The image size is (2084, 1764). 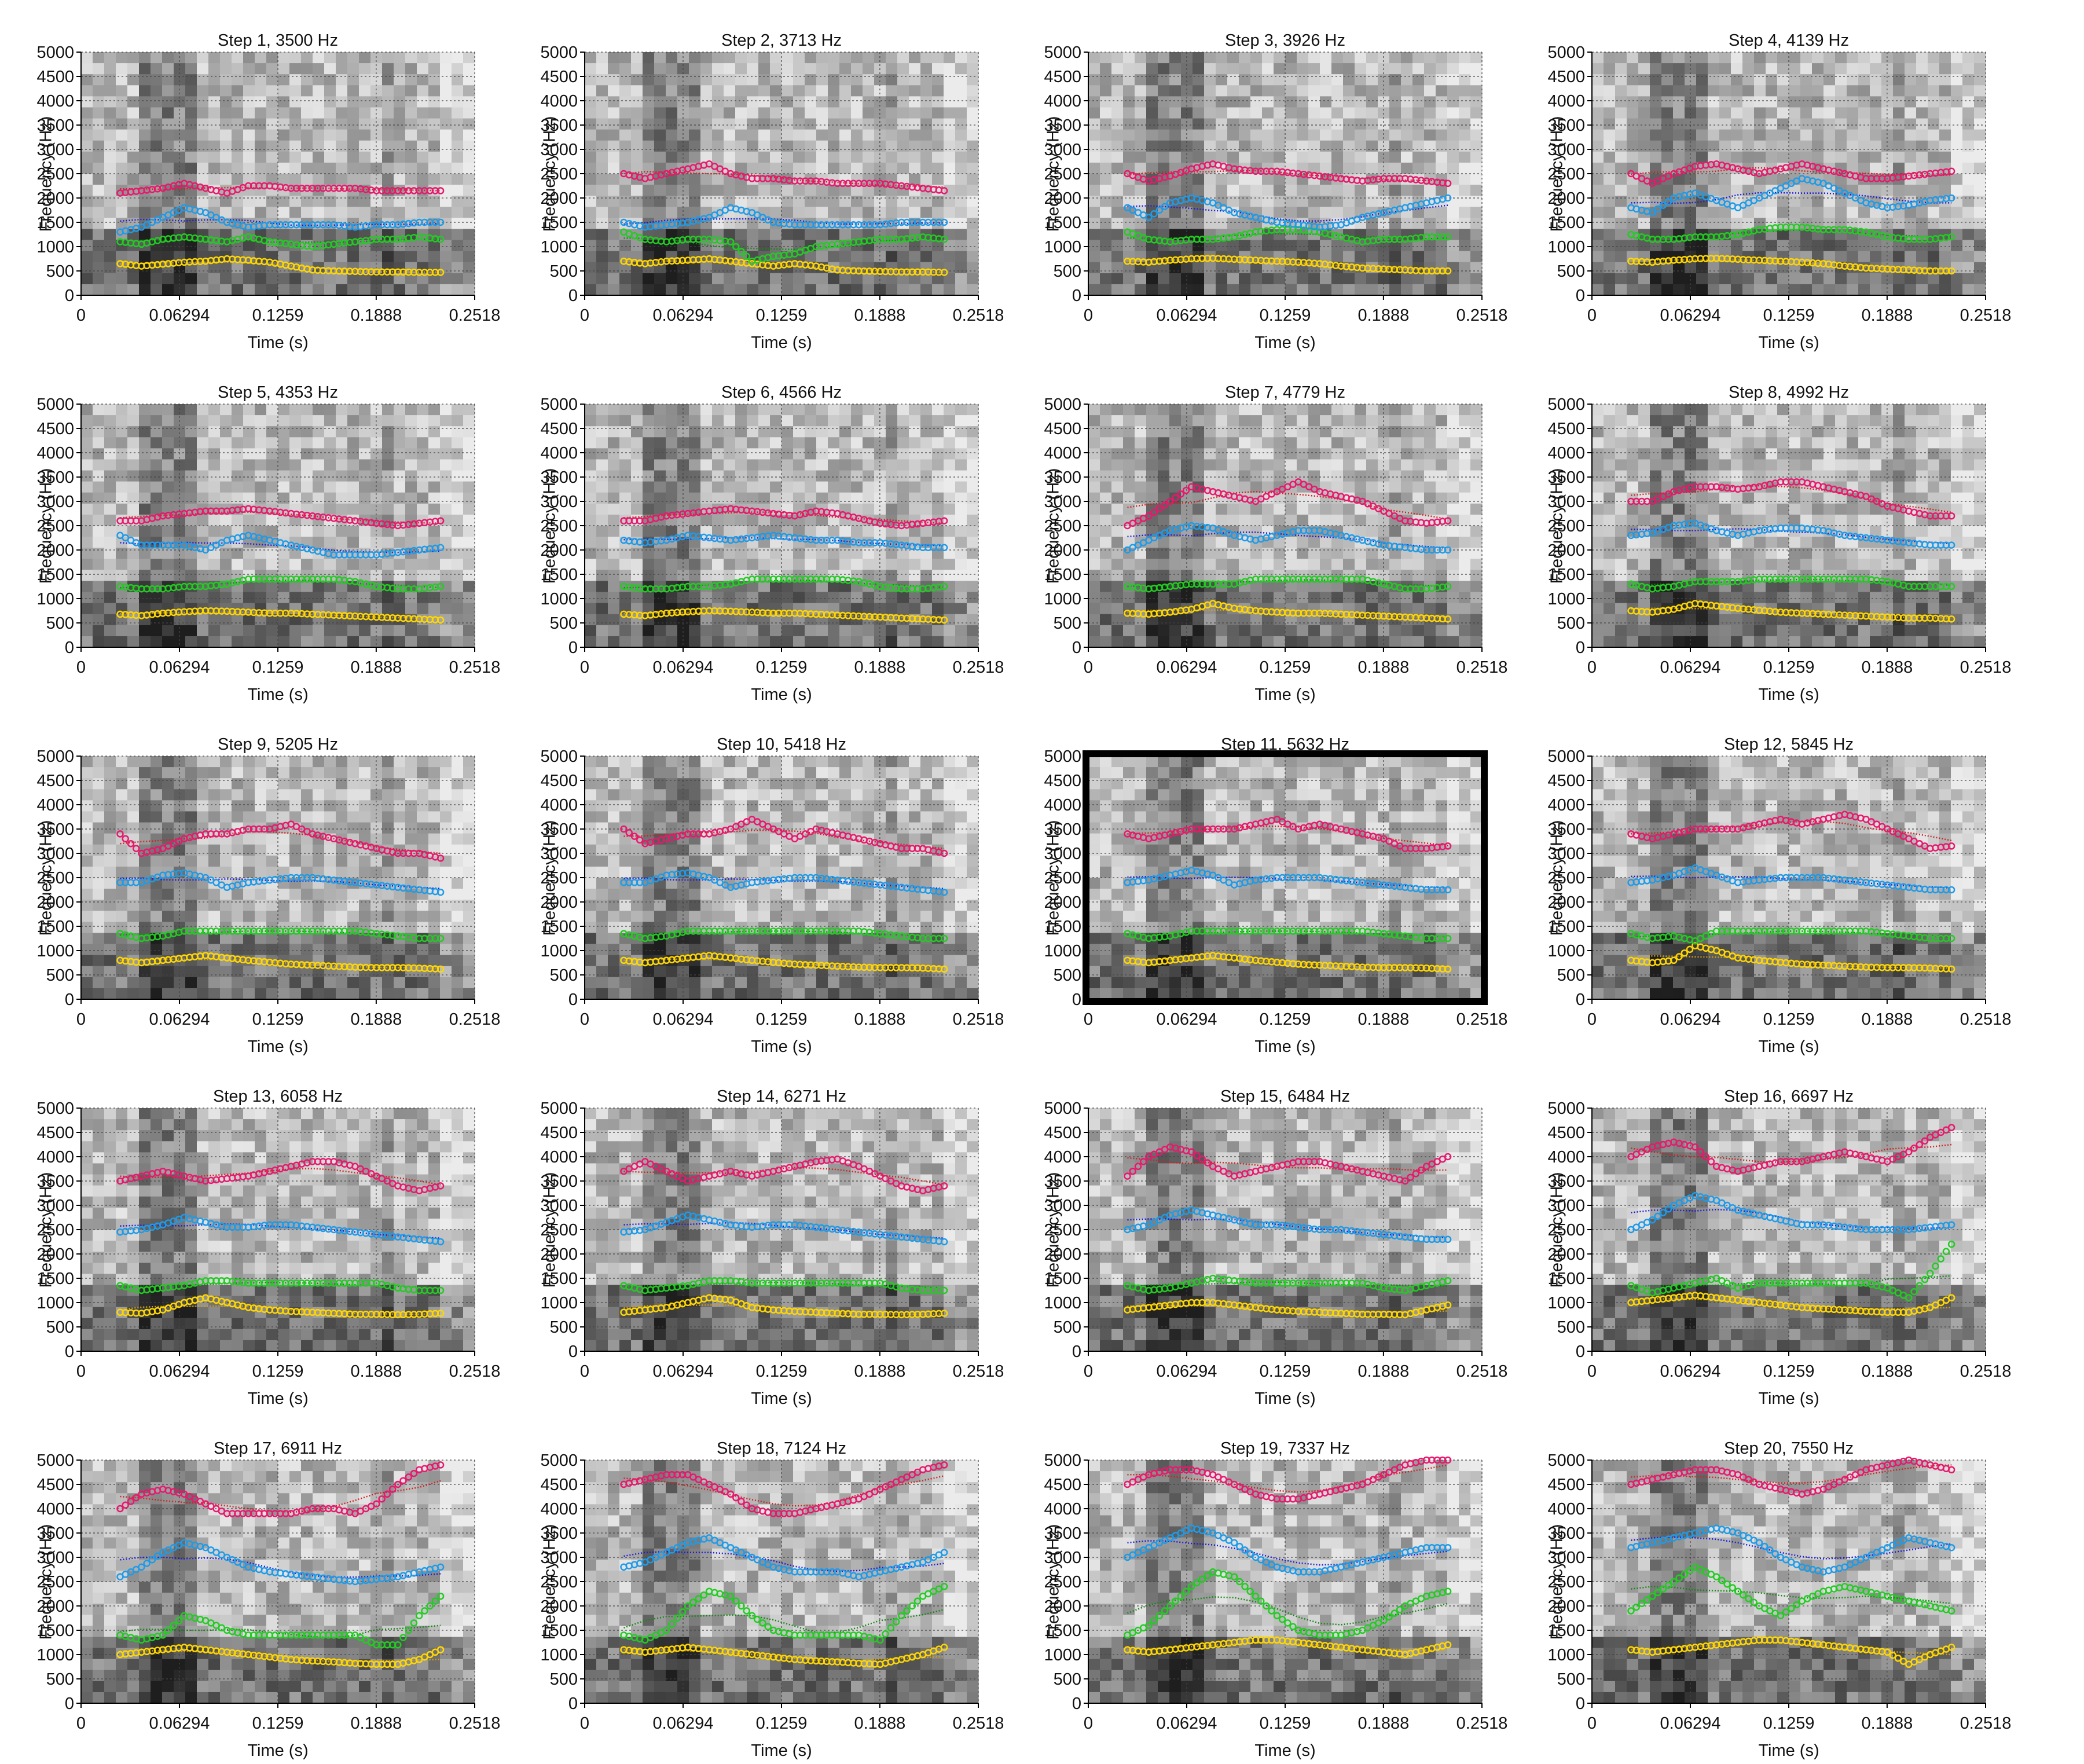 What do you see at coordinates (1062, 53) in the screenshot?
I see `y-tick-label: 5000` at bounding box center [1062, 53].